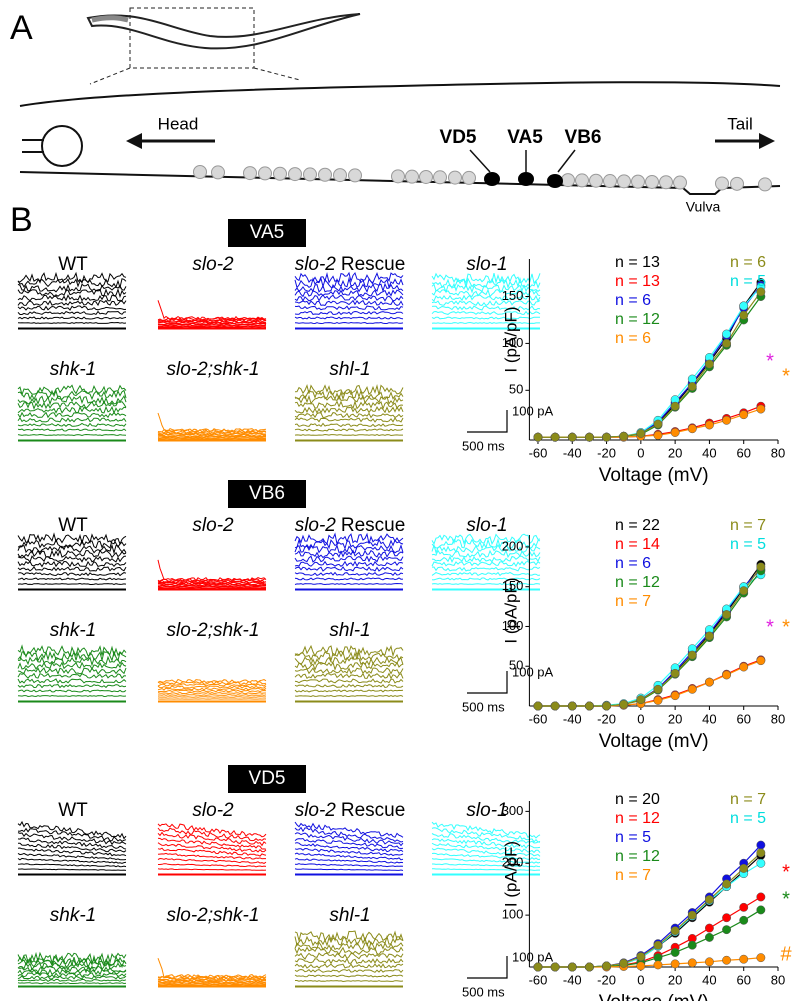  I want to click on trace-label: slo-2 Rescue, so click(350, 525).